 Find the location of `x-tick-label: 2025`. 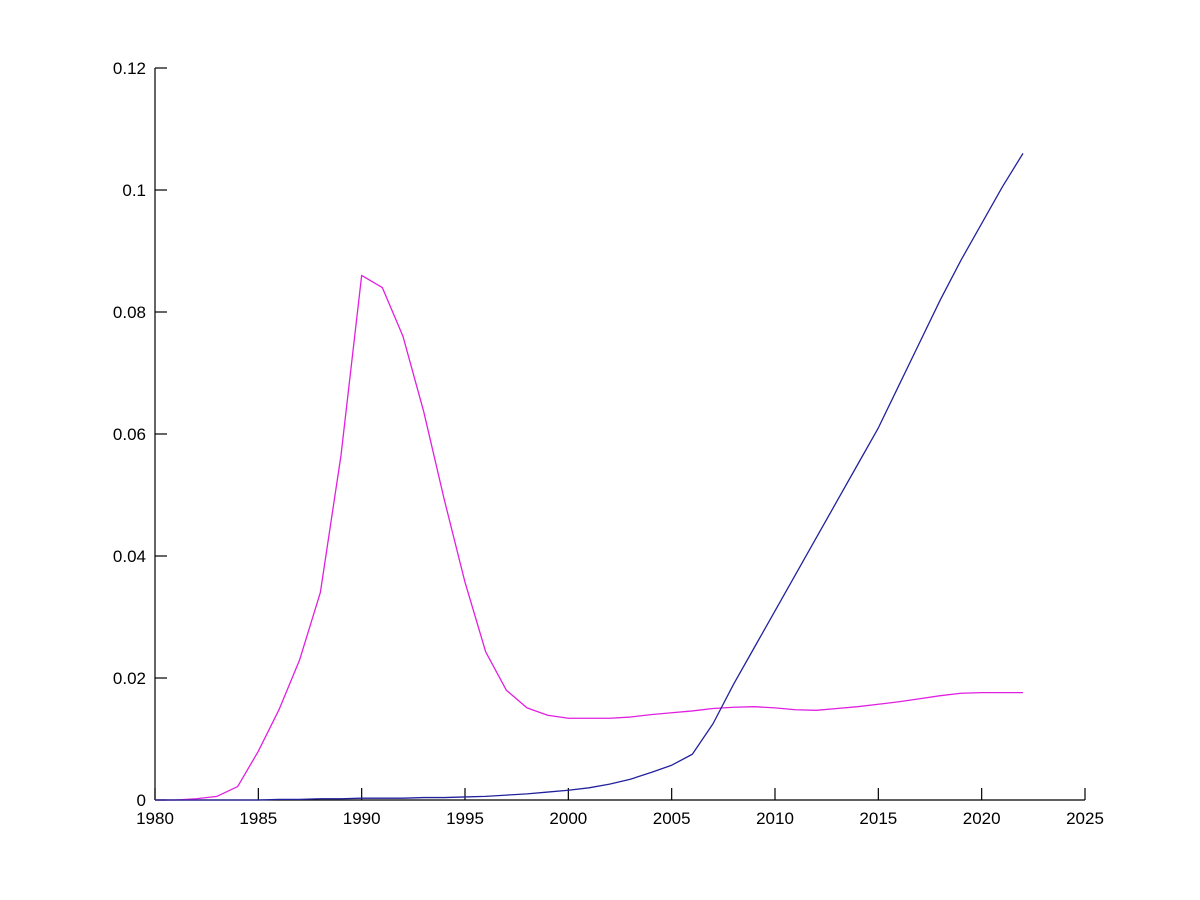

x-tick-label: 2025 is located at coordinates (1085, 818).